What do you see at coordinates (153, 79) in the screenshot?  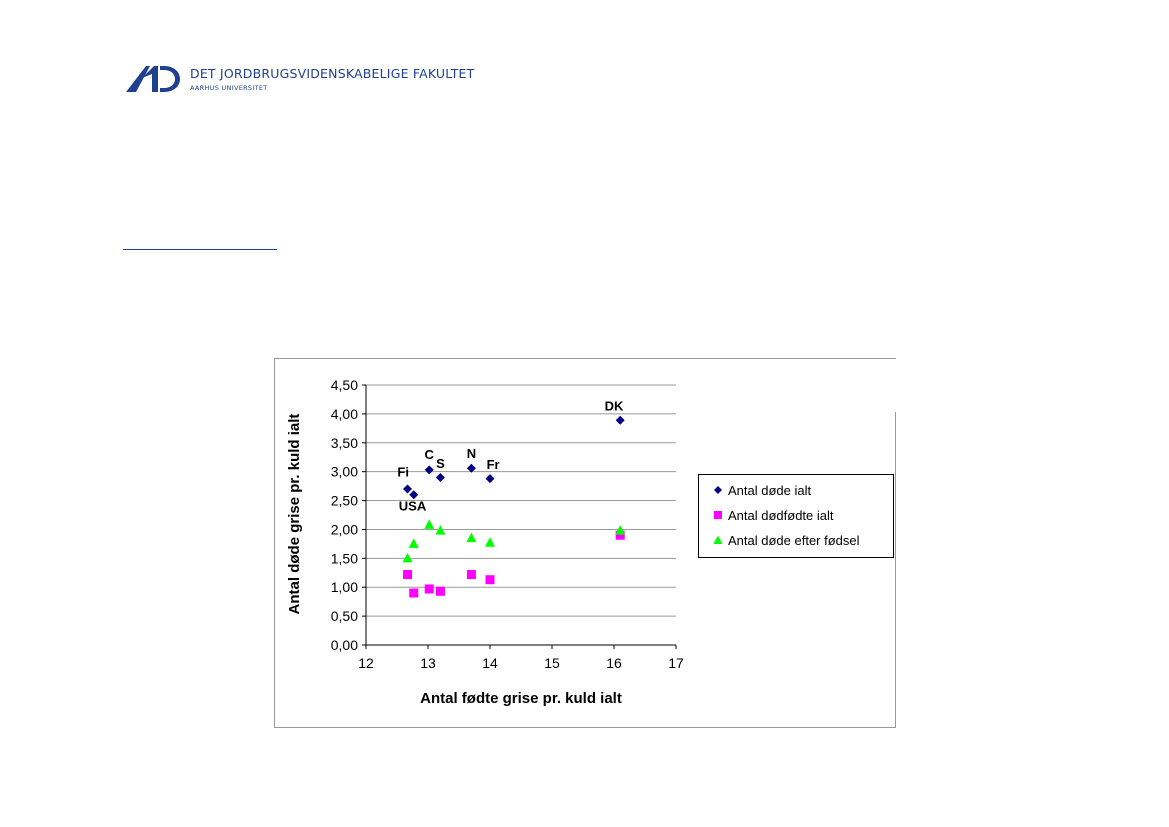 I see `au-logo-icon` at bounding box center [153, 79].